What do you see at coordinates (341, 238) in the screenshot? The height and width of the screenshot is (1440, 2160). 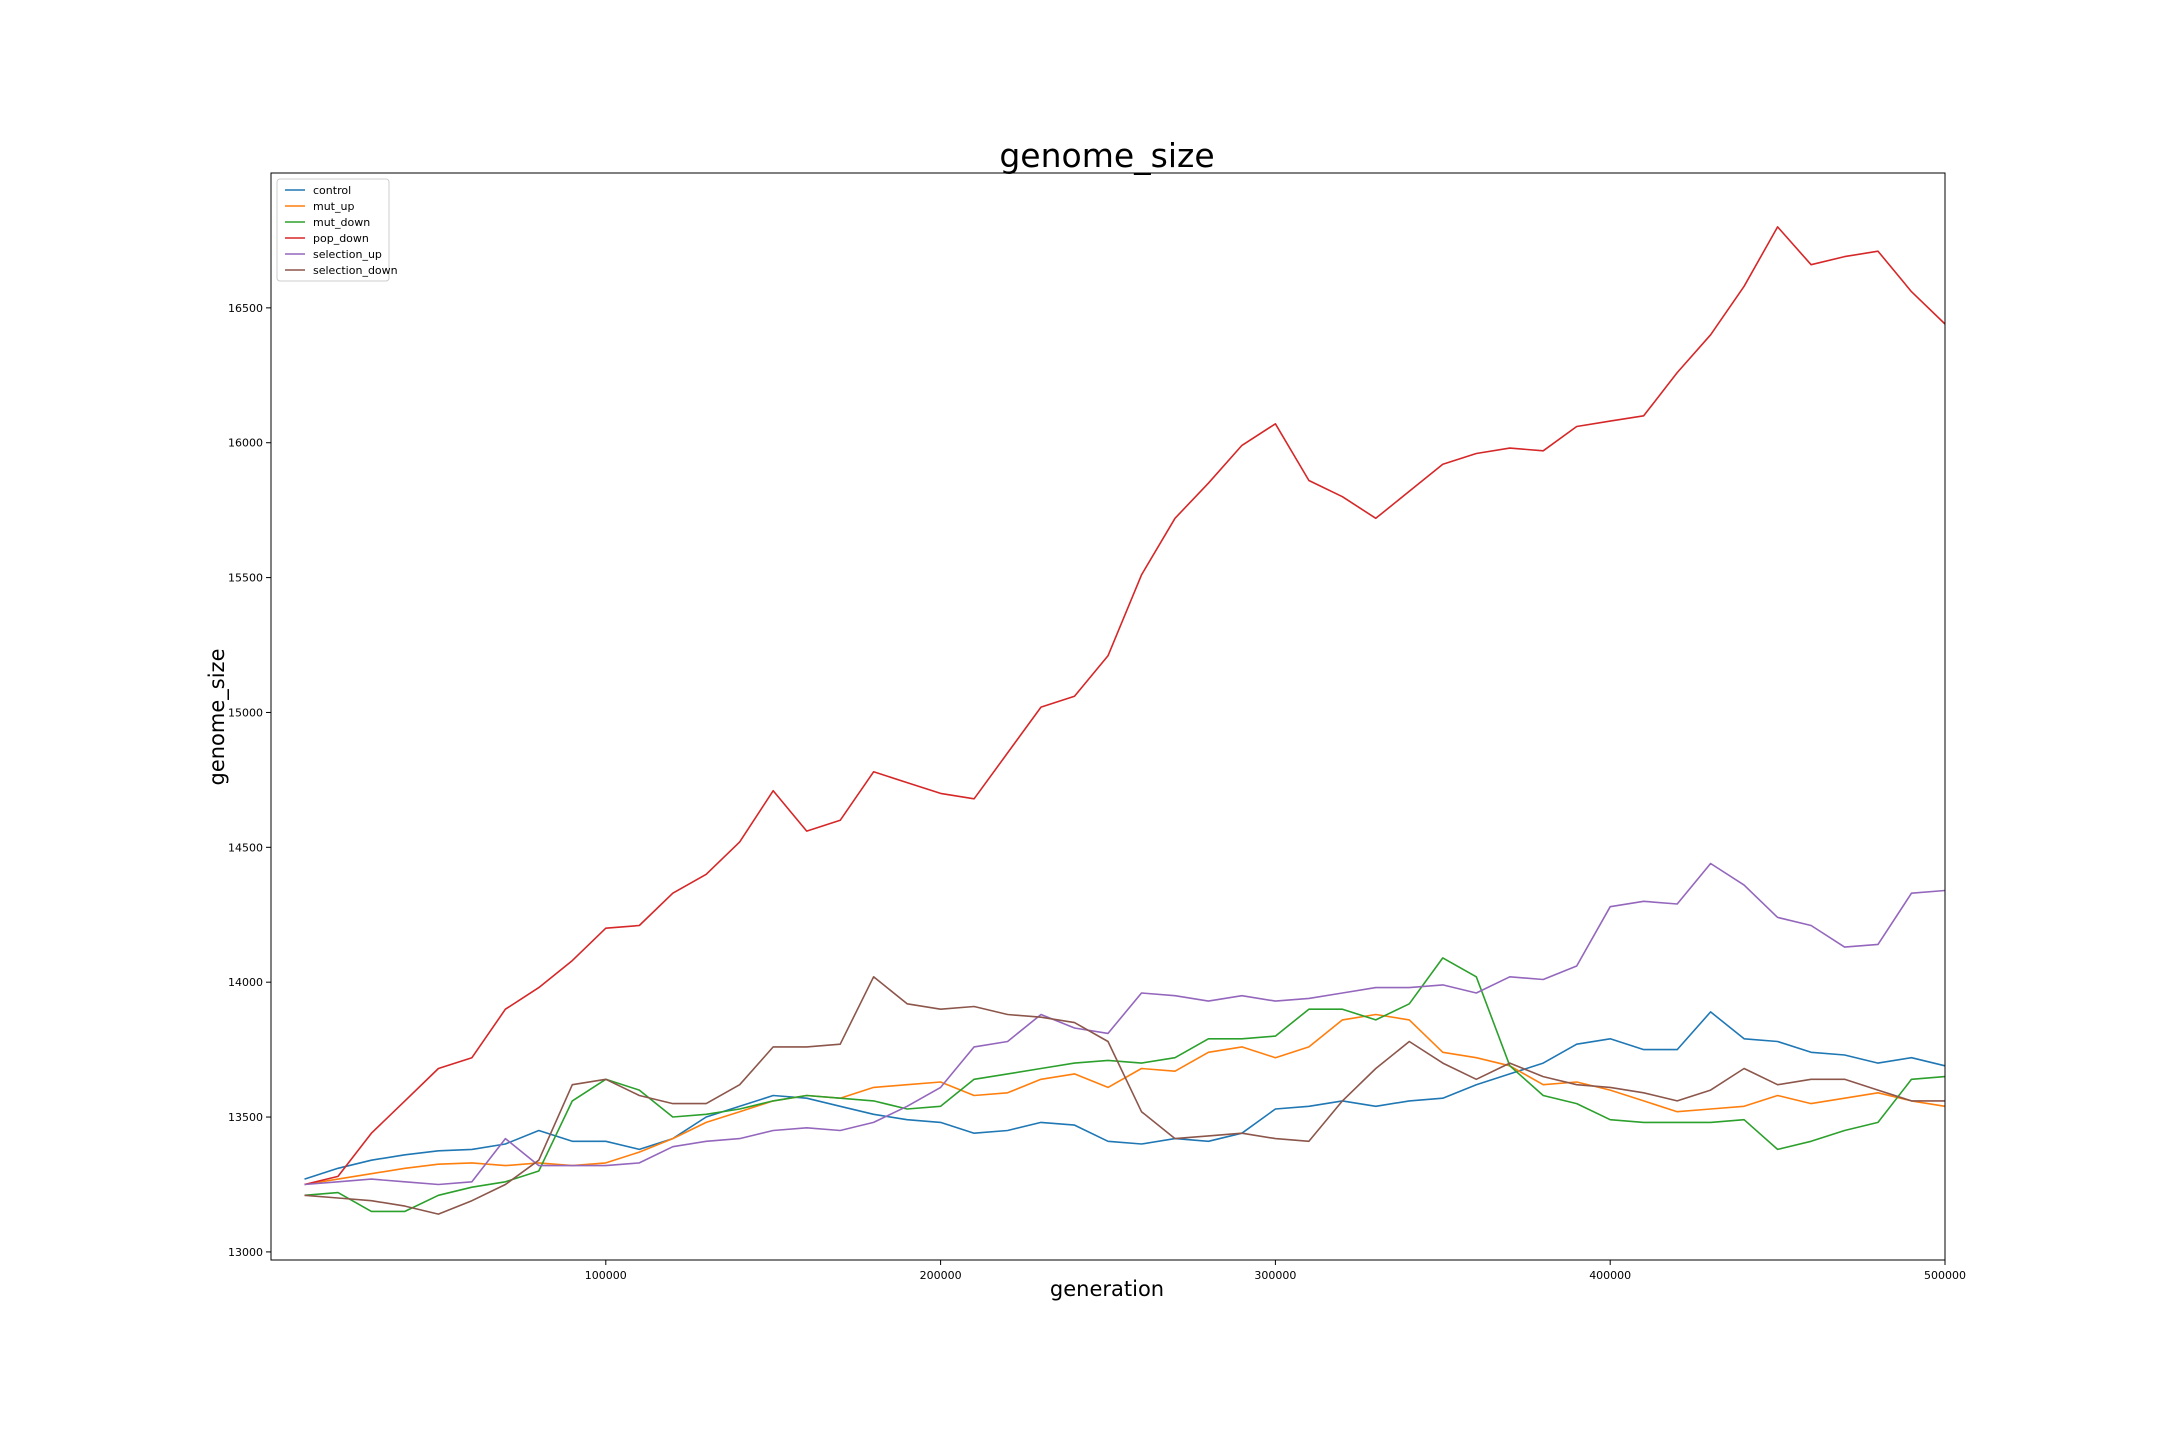 I see `legend-label-pop-down: pop_down` at bounding box center [341, 238].